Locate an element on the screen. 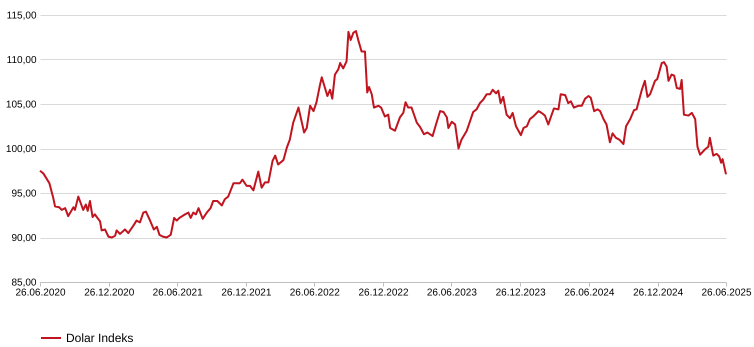 This screenshot has height=347, width=754. x-tick-label: 26.12.2023 is located at coordinates (521, 293).